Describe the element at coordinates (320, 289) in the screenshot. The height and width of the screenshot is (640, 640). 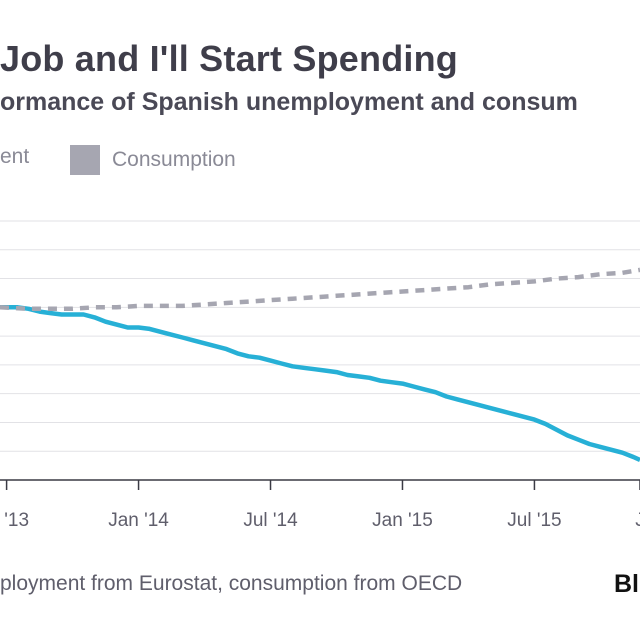
I see `series-line-consumption` at that location.